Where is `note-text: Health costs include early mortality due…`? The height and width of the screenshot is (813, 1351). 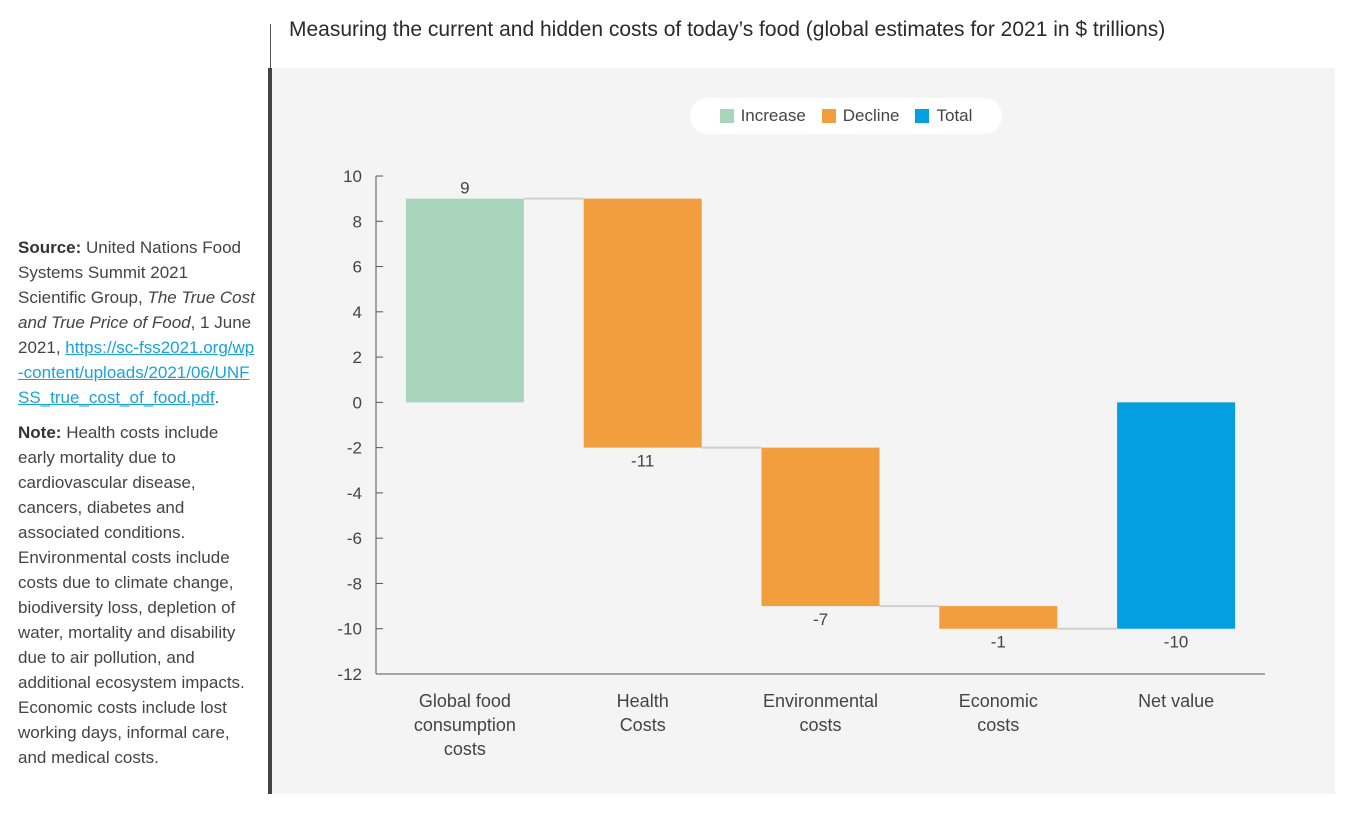 note-text: Health costs include early mortality due… is located at coordinates (131, 595).